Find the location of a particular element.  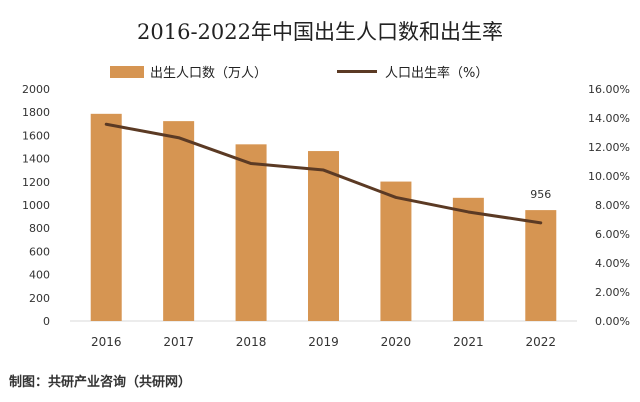

y-right-tick-label: 2.00% is located at coordinates (612, 292).